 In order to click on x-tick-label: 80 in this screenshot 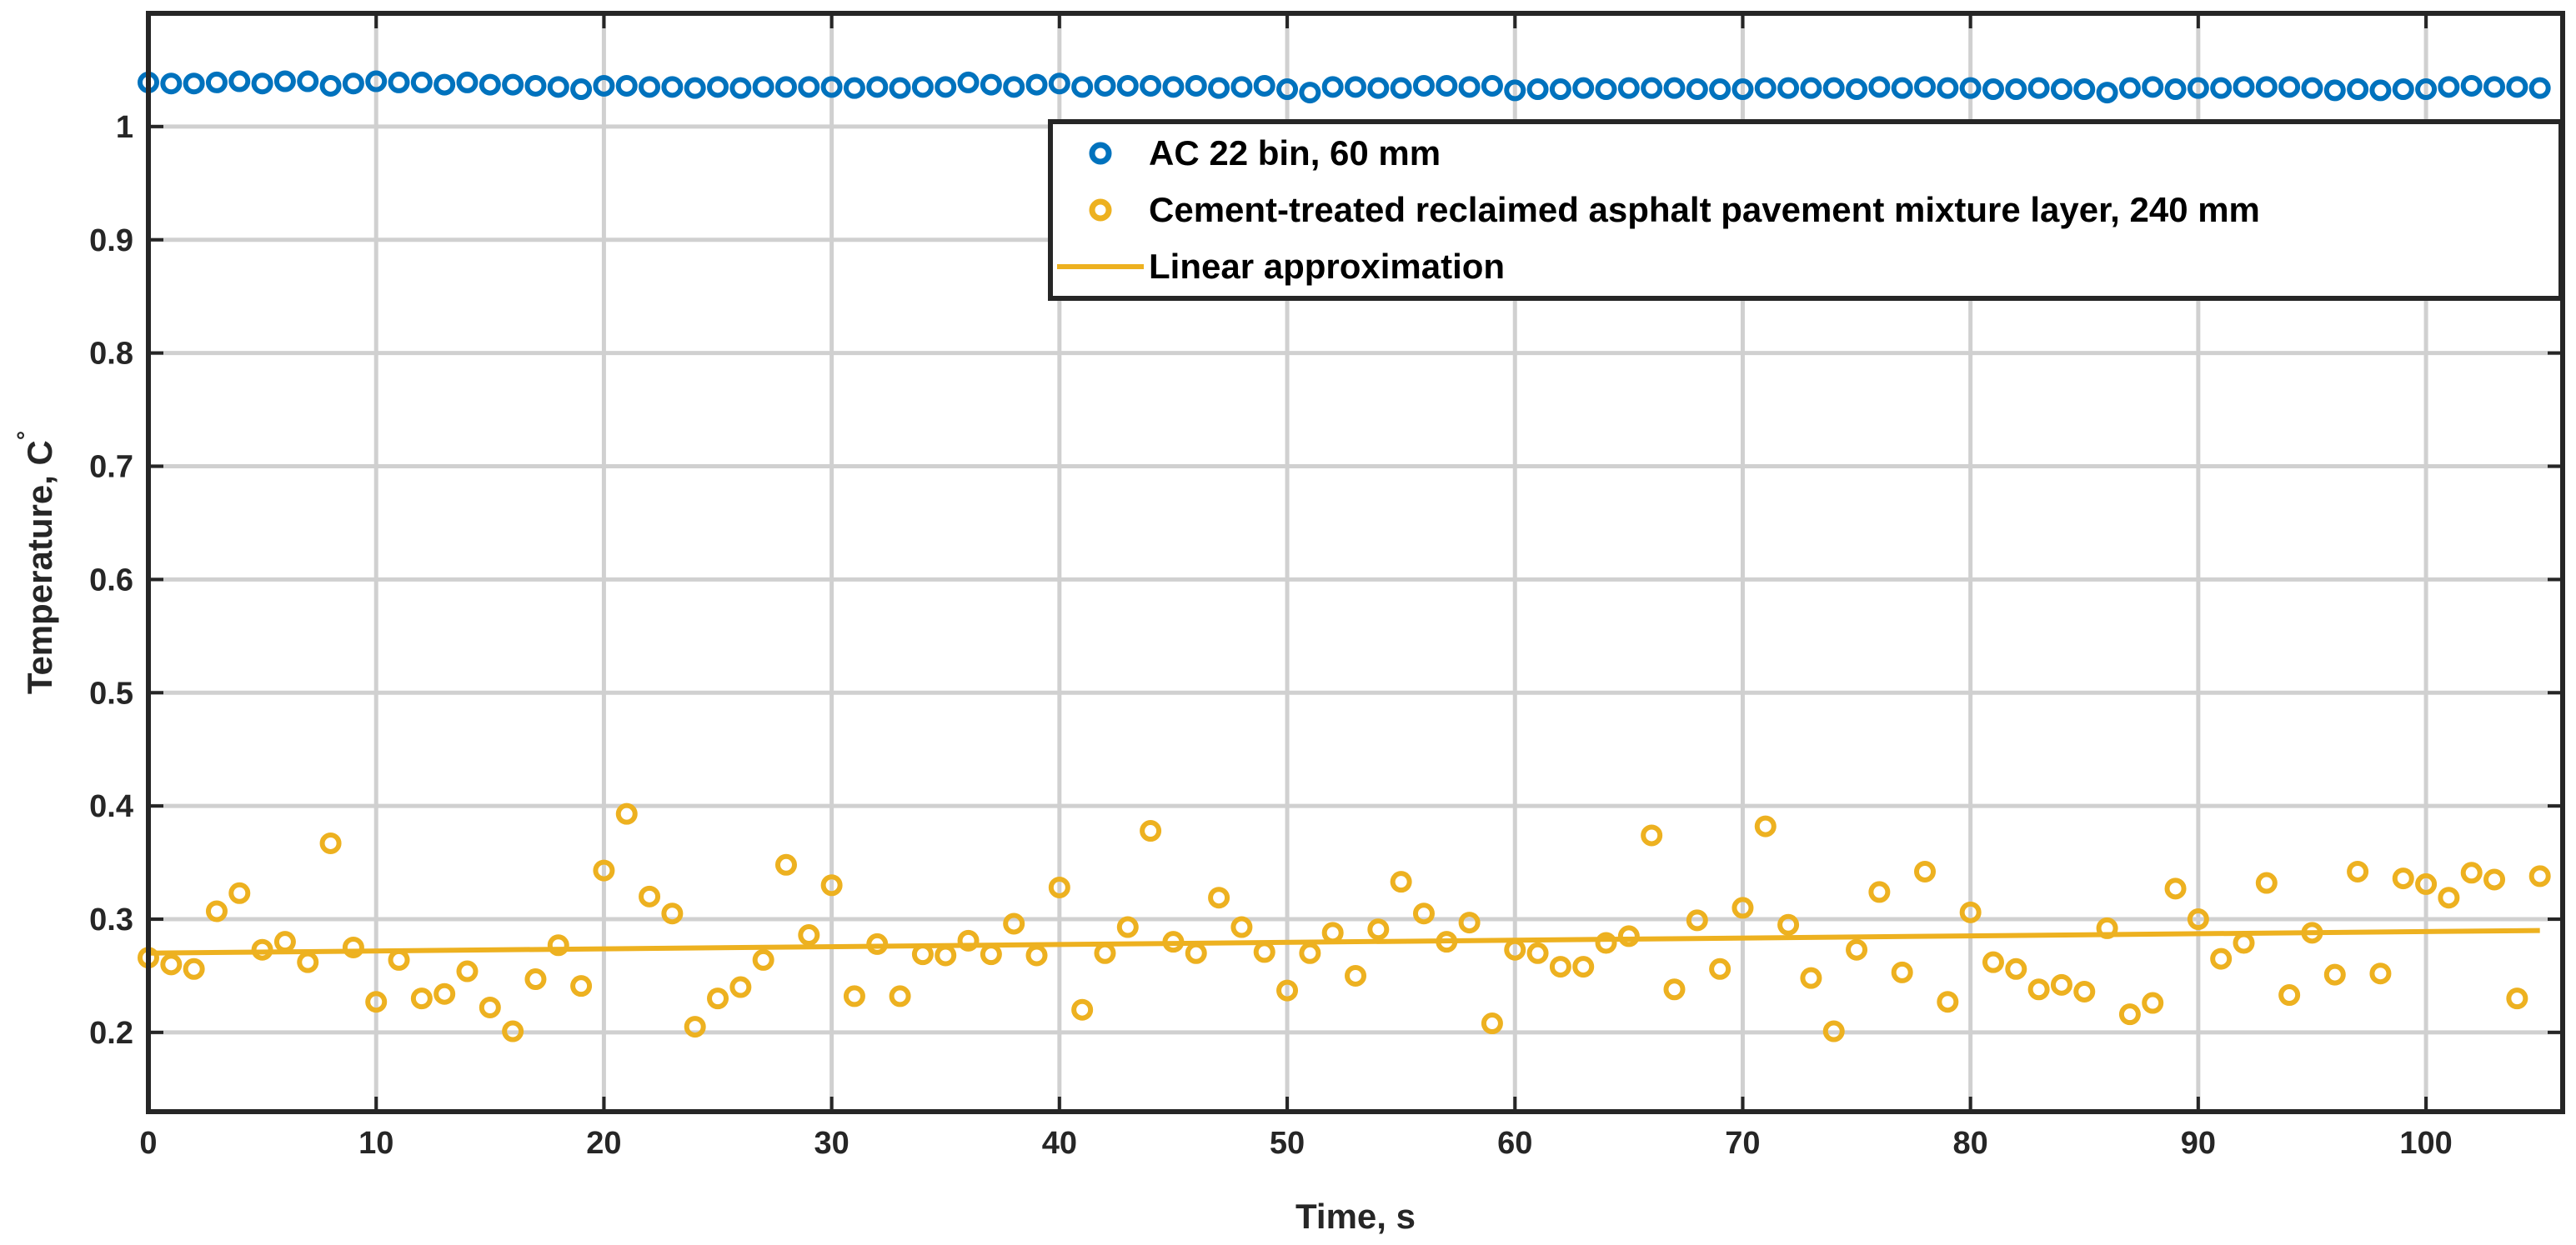, I will do `click(1970, 1143)`.